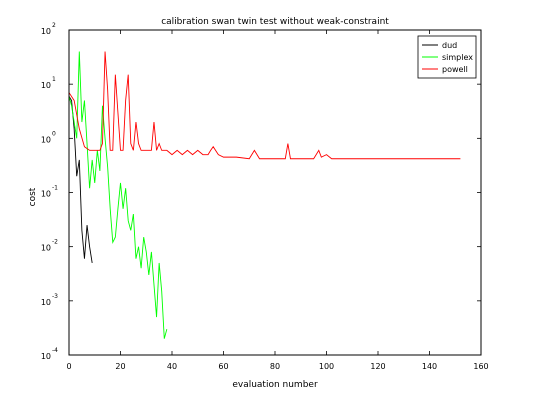 This screenshot has width=533, height=405. I want to click on legend-label-powell: powell, so click(455, 69).